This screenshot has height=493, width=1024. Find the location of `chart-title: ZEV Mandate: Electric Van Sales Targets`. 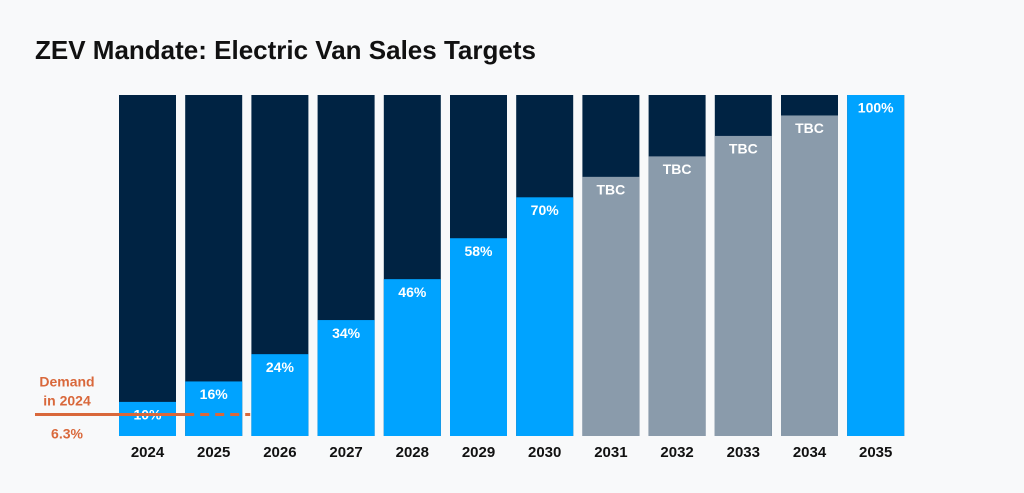

chart-title: ZEV Mandate: Electric Van Sales Targets is located at coordinates (285, 50).